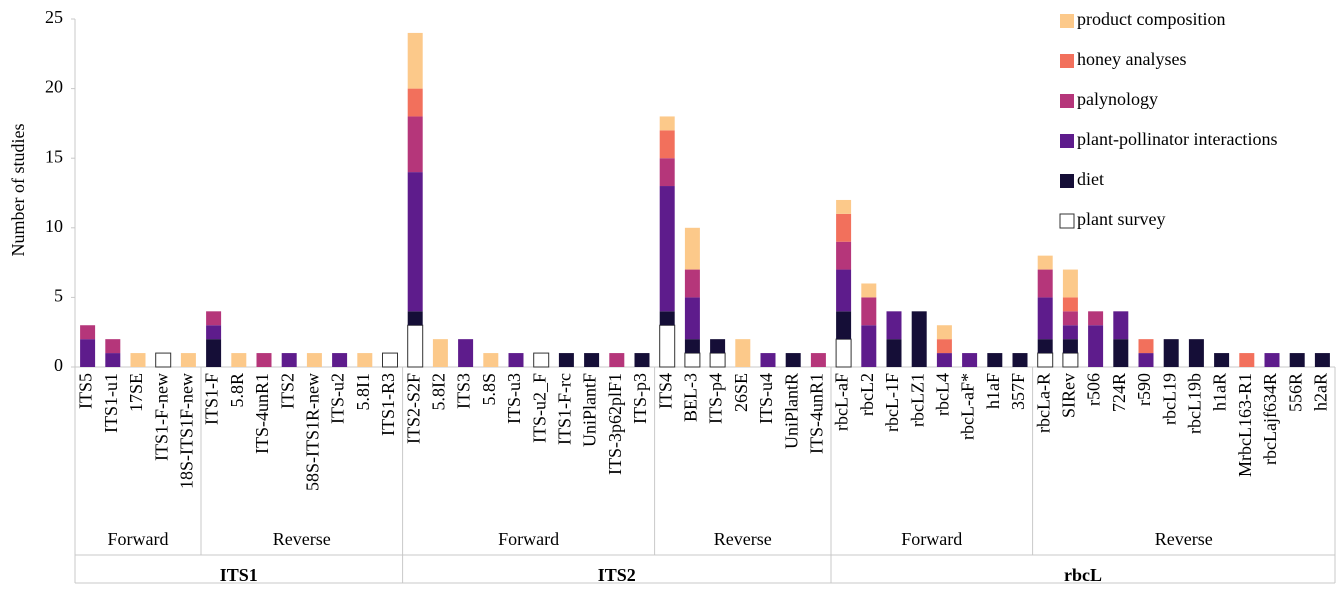 This screenshot has width=1340, height=590. Describe the element at coordinates (892, 402) in the screenshot. I see `x-tick-label: rbcL-1F` at that location.